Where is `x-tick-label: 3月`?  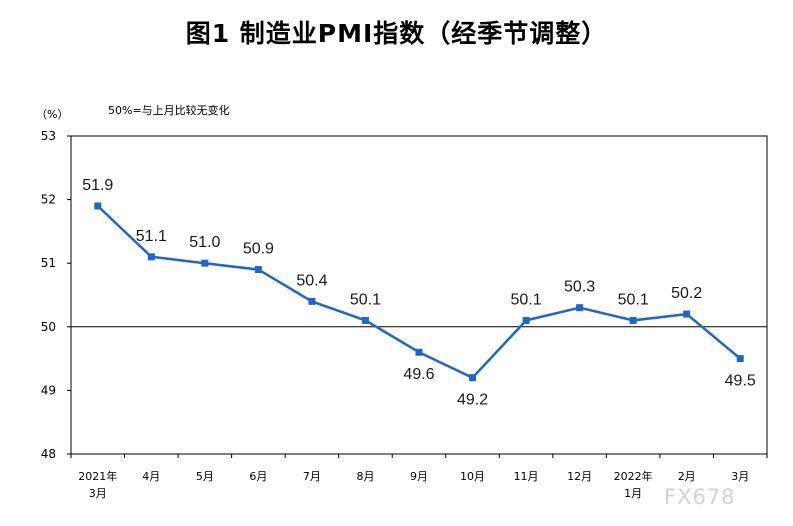
x-tick-label: 3月 is located at coordinates (740, 476).